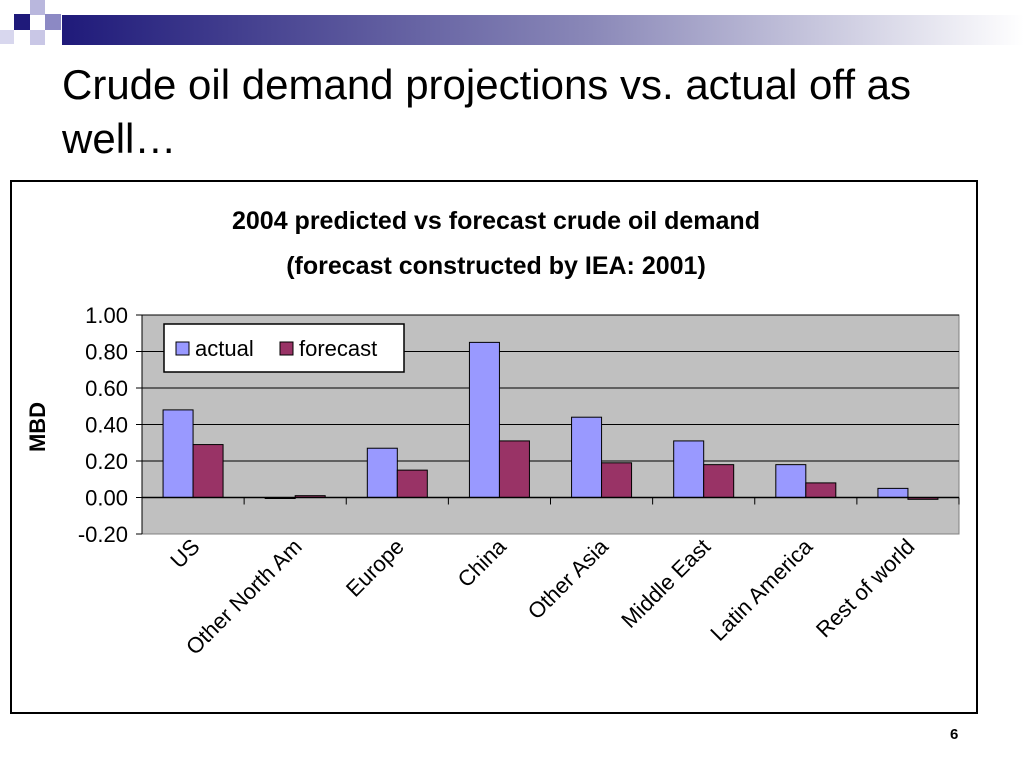 This screenshot has width=1024, height=768. What do you see at coordinates (568, 578) in the screenshot?
I see `x-tick-label: Other Asia` at bounding box center [568, 578].